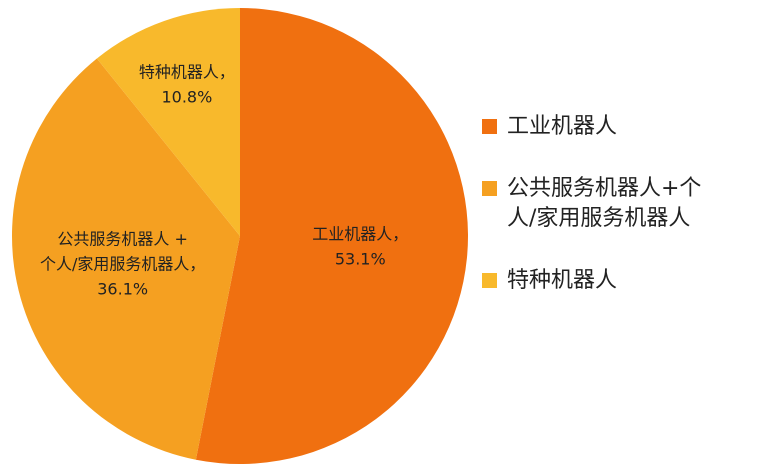 The image size is (765, 473). Describe the element at coordinates (562, 126) in the screenshot. I see `legend-label: 工业机器人` at that location.